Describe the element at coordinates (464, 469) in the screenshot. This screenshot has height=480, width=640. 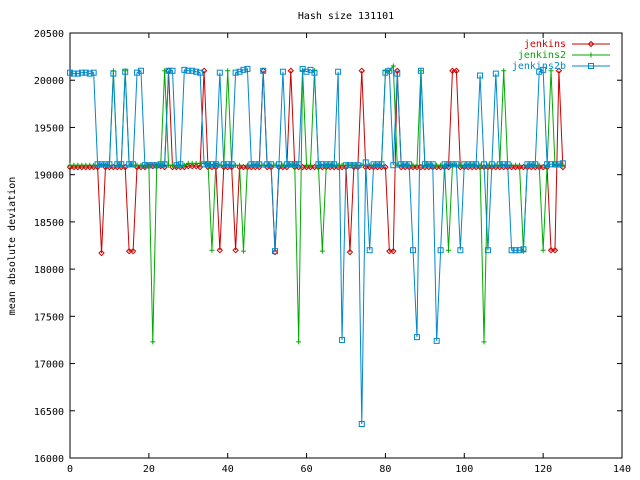
I see `x-tick-label: 100` at that location.